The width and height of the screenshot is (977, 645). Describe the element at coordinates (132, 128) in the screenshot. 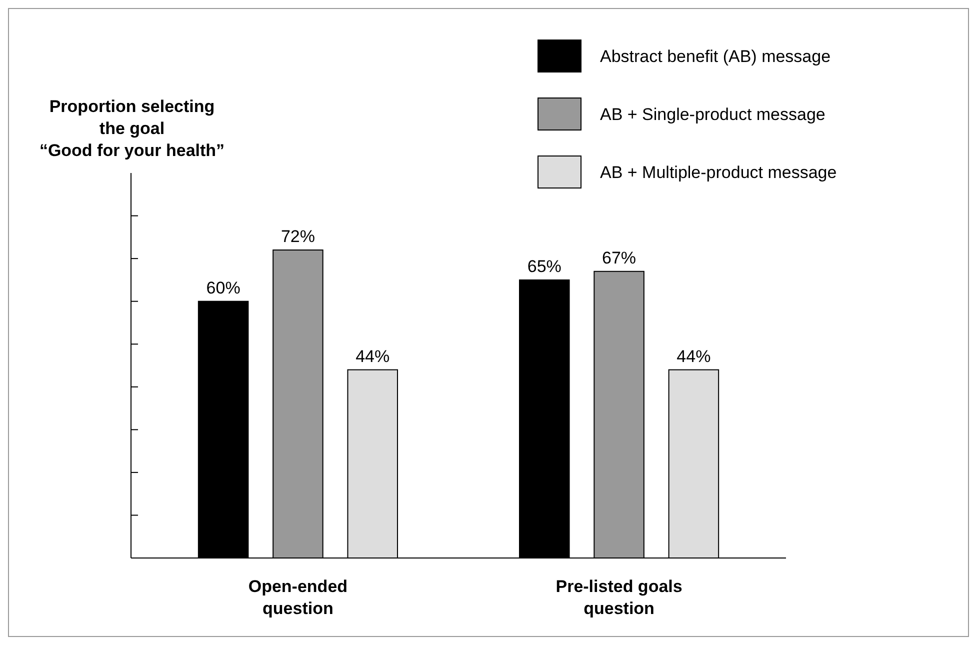

I see `text: Proportion selecting the goal “Good for your health”` at that location.